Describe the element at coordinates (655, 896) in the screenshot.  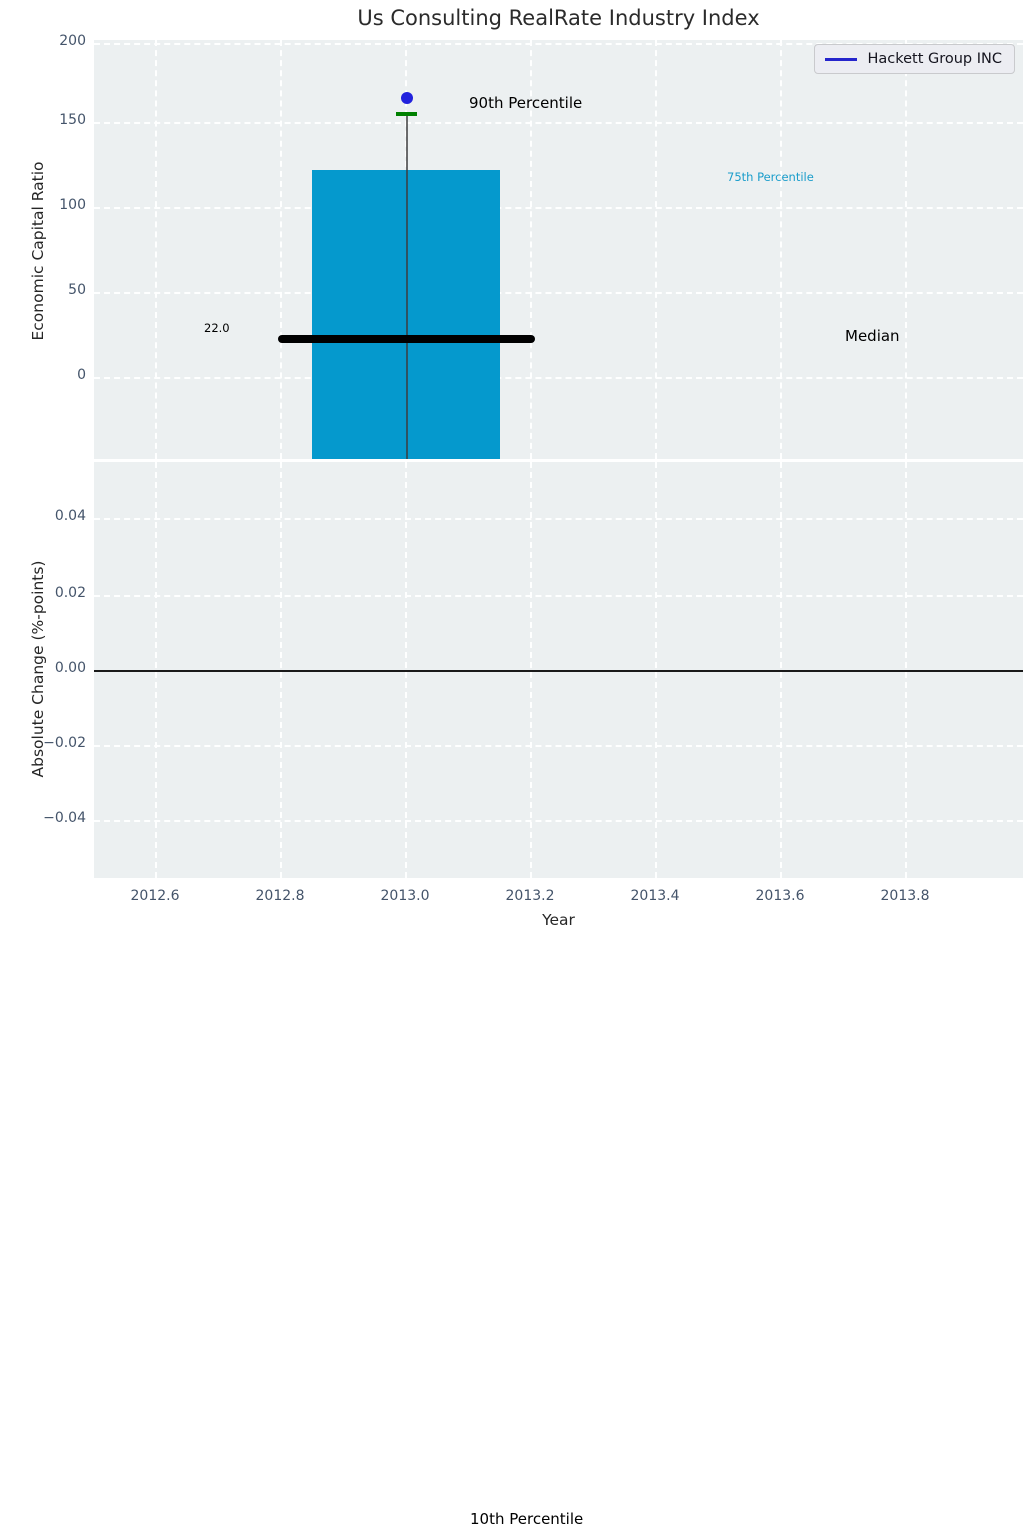
I see `xtick: 2013.4` at that location.